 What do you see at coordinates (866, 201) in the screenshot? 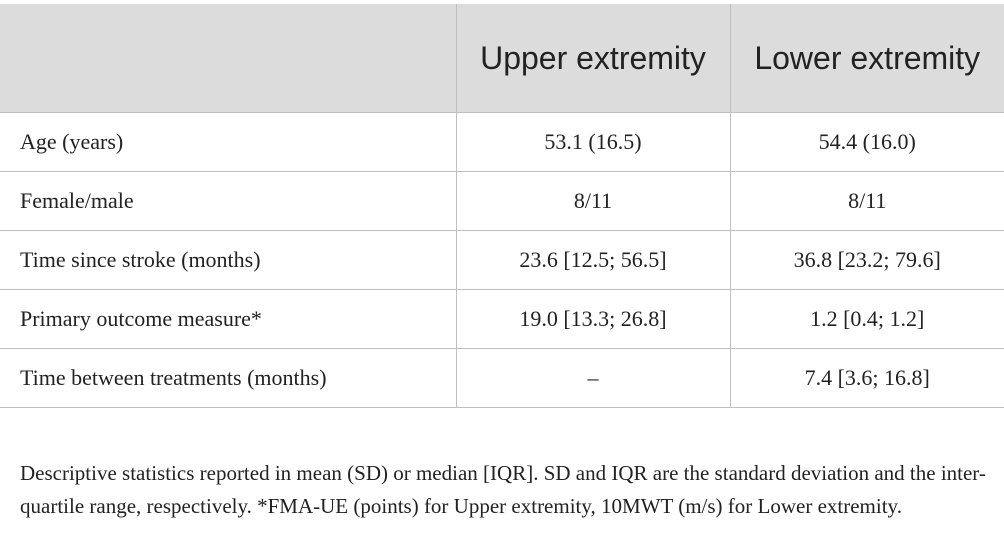
I see `lower-extremity-value: 8/11` at bounding box center [866, 201].